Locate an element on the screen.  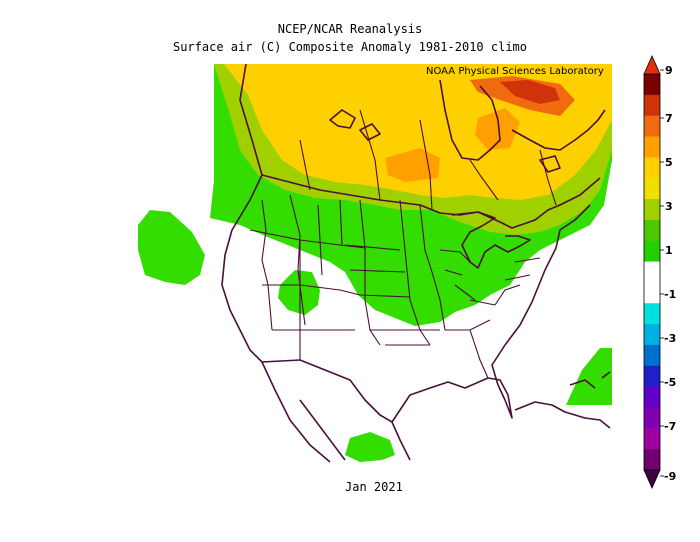
canada-us-border is located at coordinates (431, 201).